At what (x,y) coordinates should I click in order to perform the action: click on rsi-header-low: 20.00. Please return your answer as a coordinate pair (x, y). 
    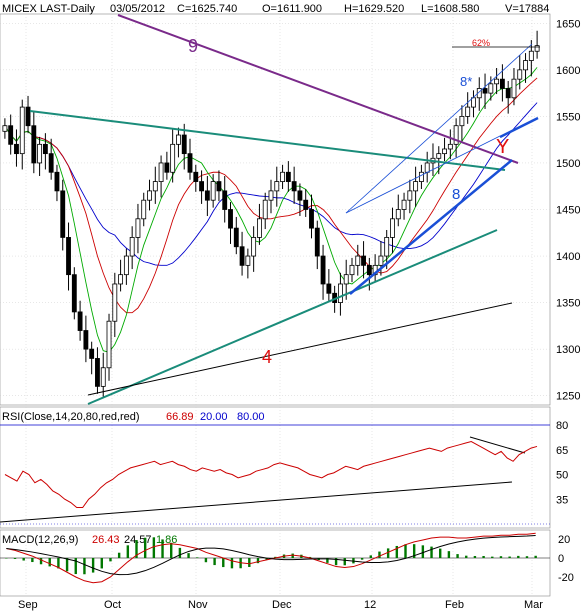
    Looking at the image, I should click on (214, 417).